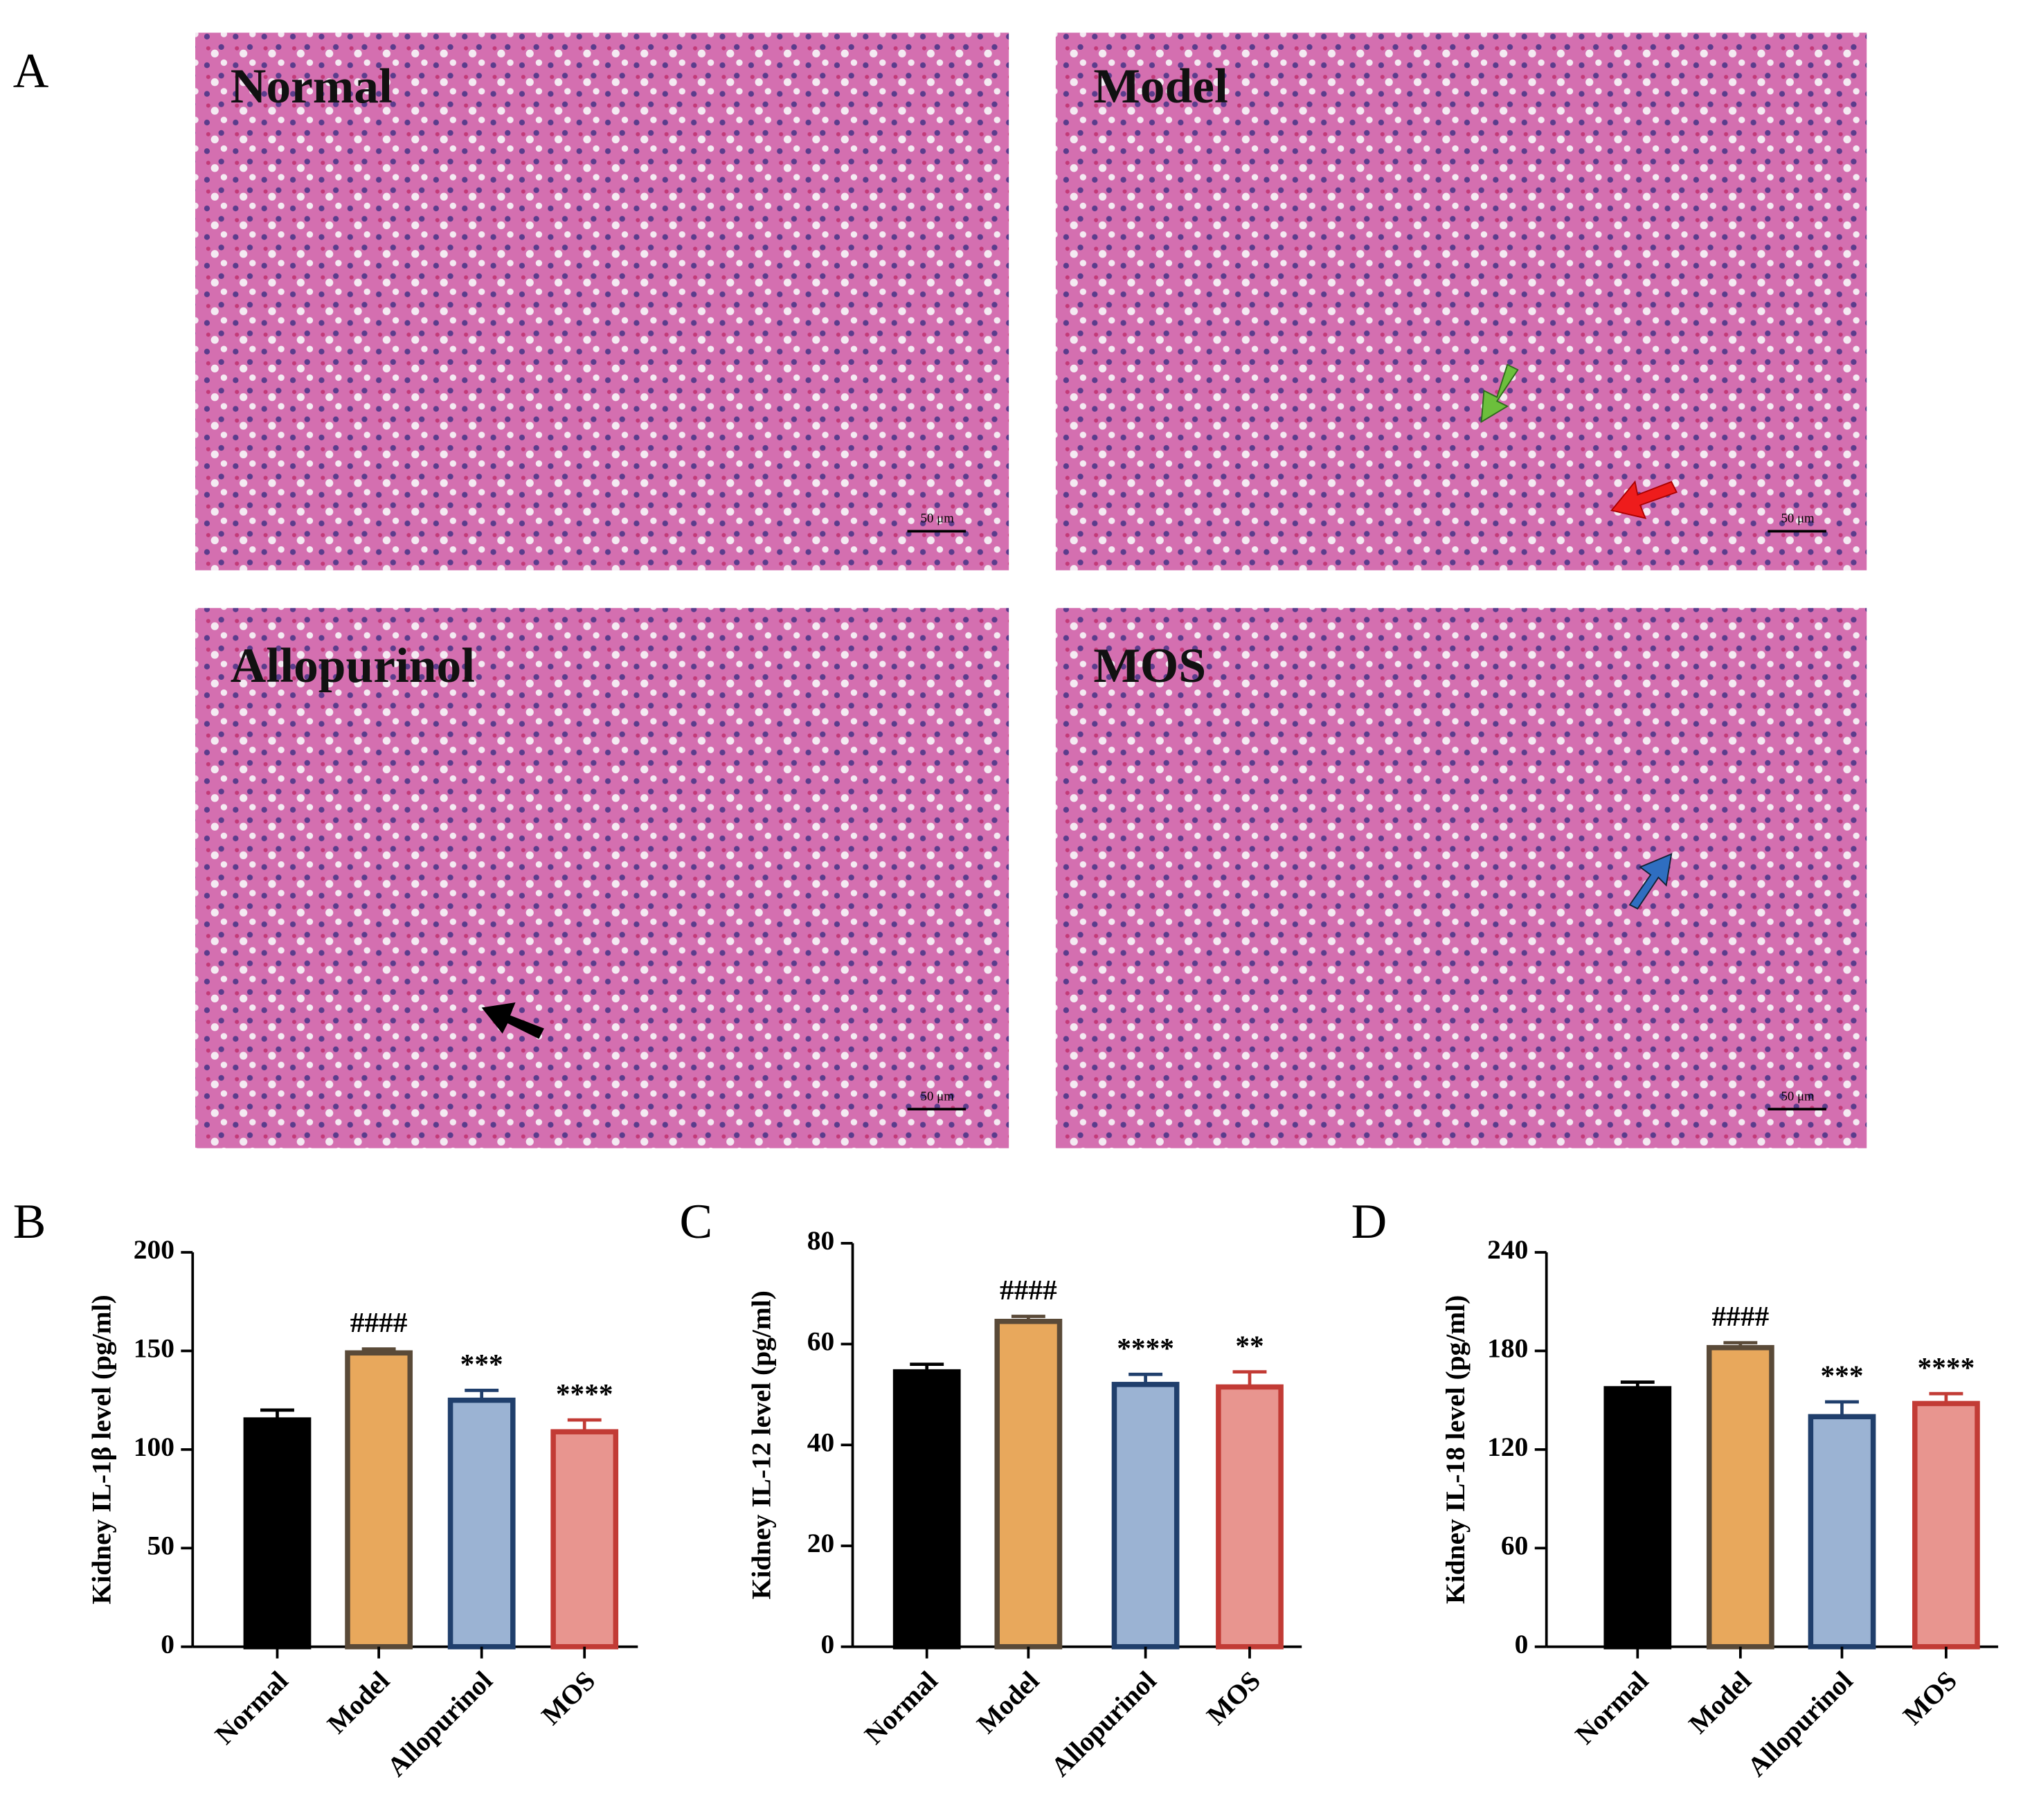 The height and width of the screenshot is (1820, 2032). I want to click on y-tick-label: 180, so click(1507, 1348).